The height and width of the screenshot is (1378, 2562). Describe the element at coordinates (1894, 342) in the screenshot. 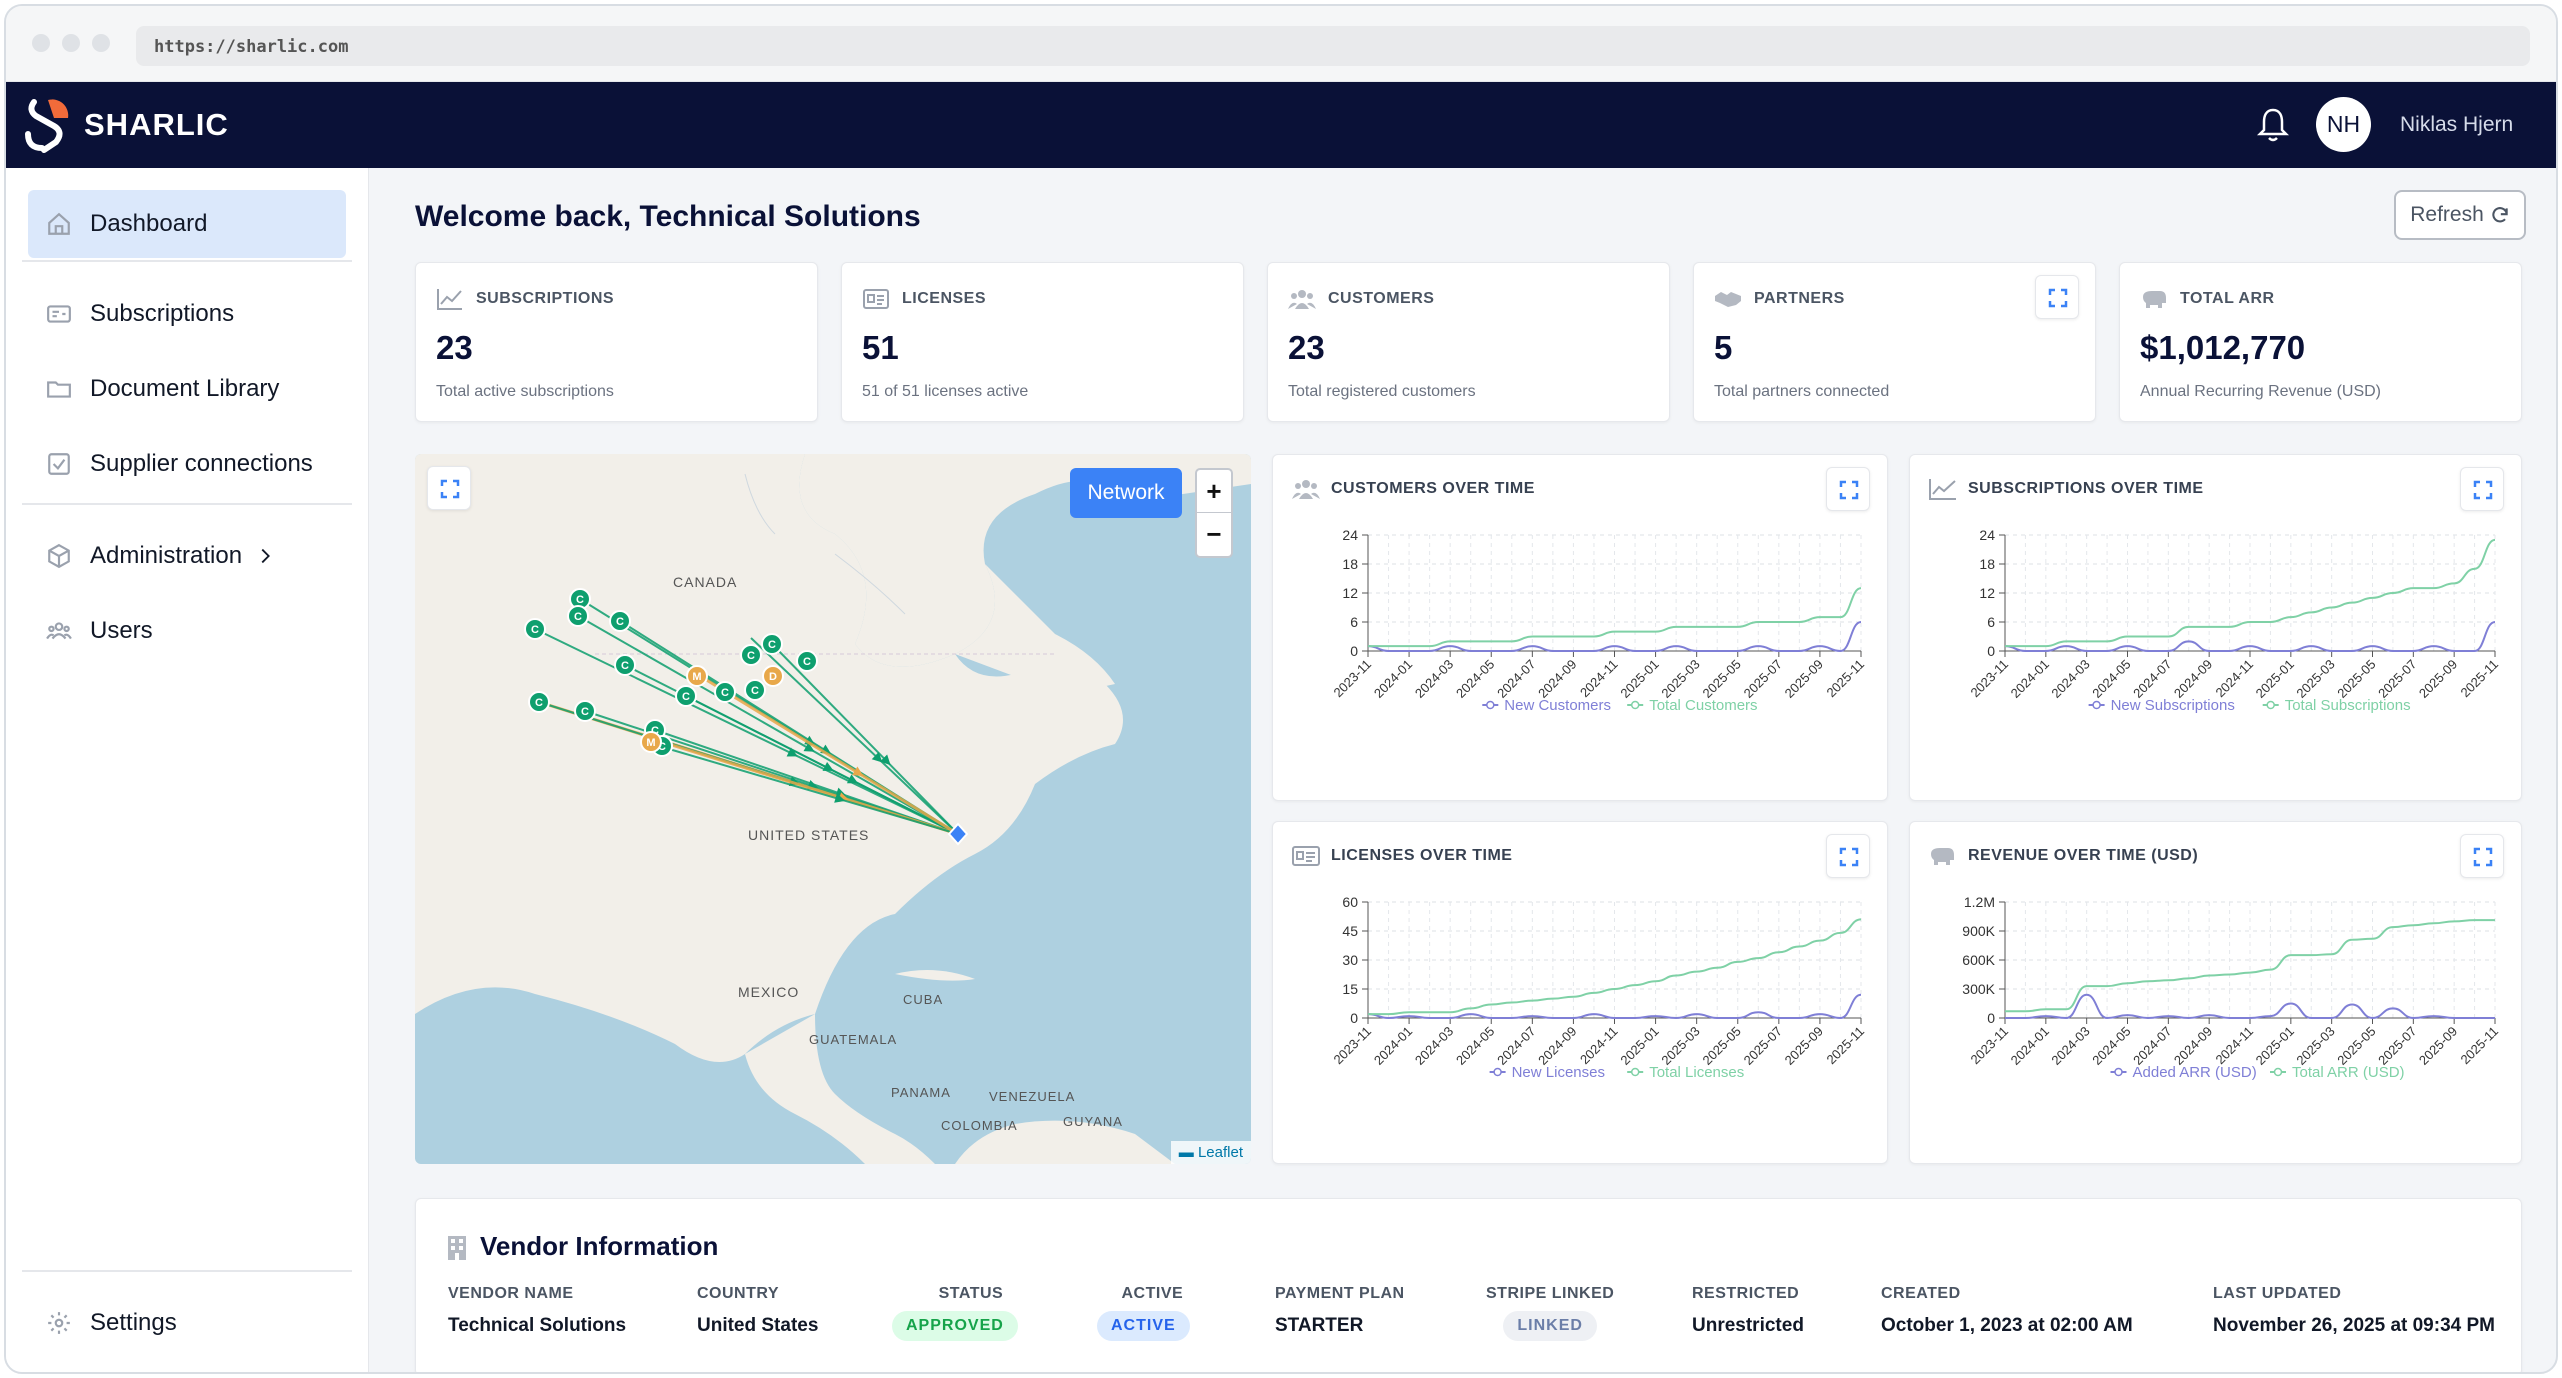

I see `stat-card-partners: PARTNERS 5 Total partners connected` at that location.